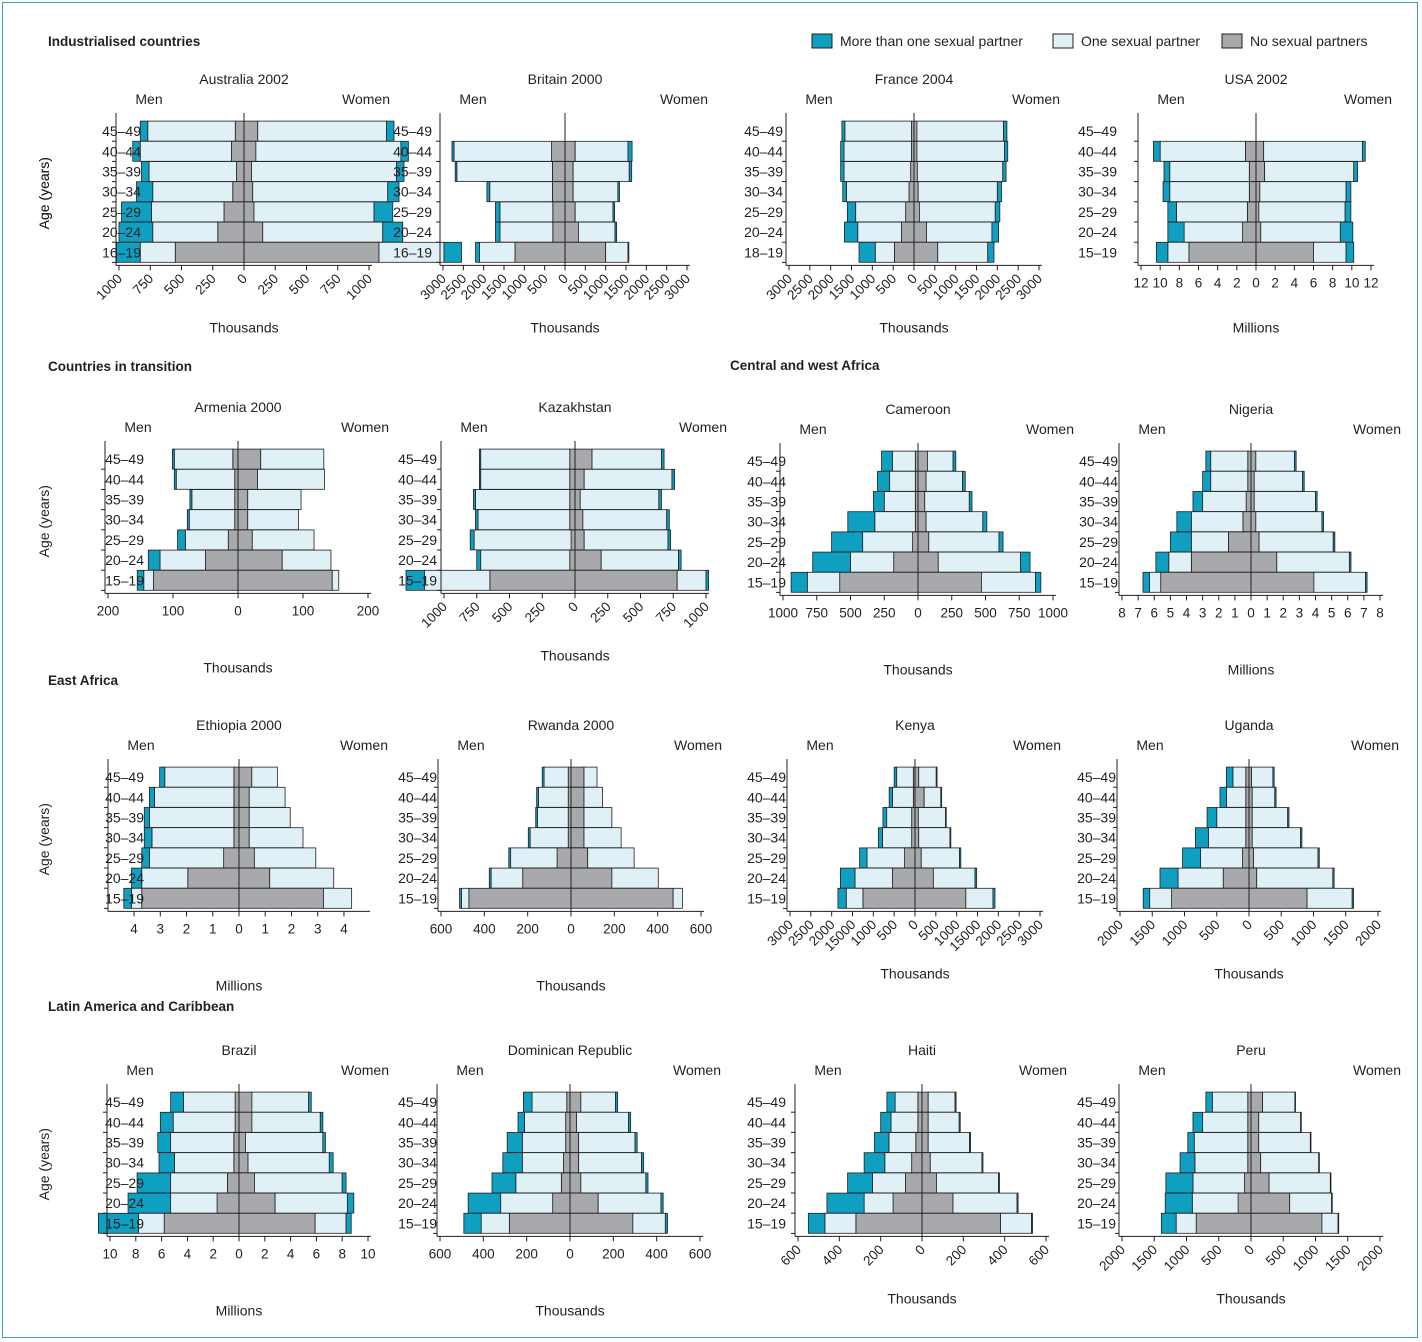 This screenshot has width=1422, height=1342. I want to click on men-label: Men, so click(819, 745).